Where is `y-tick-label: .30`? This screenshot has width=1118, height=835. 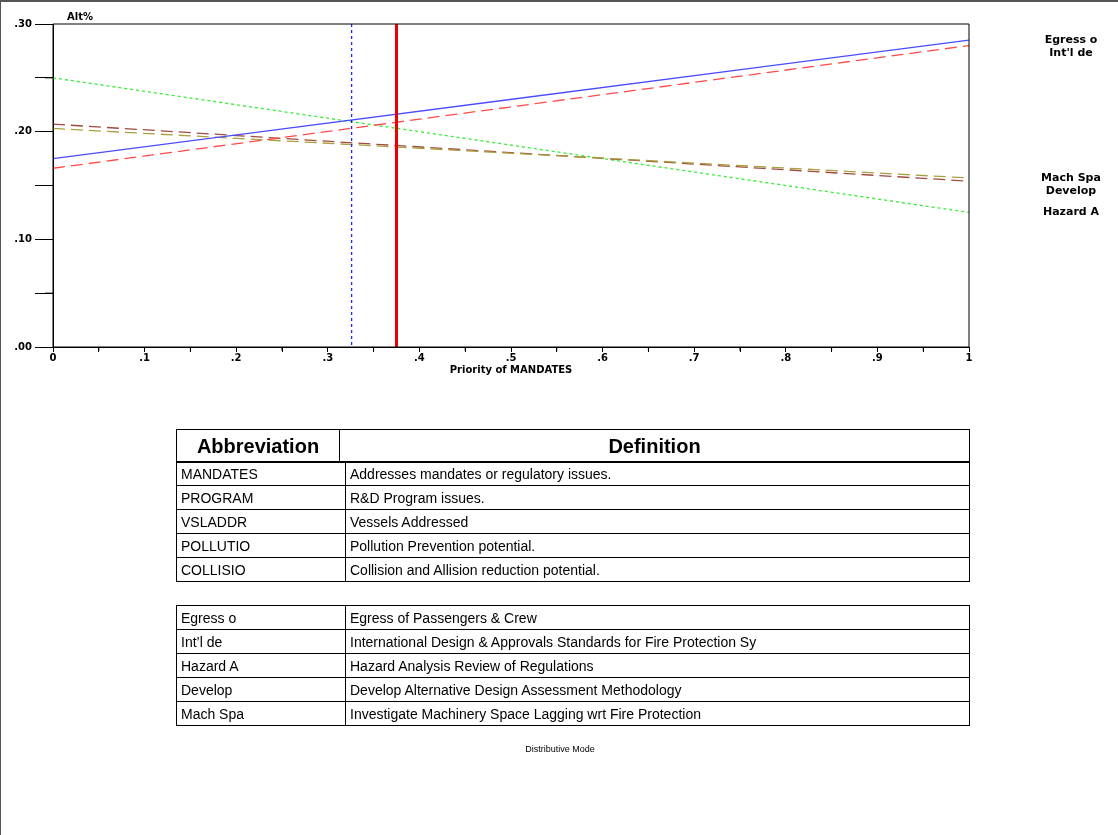 y-tick-label: .30 is located at coordinates (23, 23).